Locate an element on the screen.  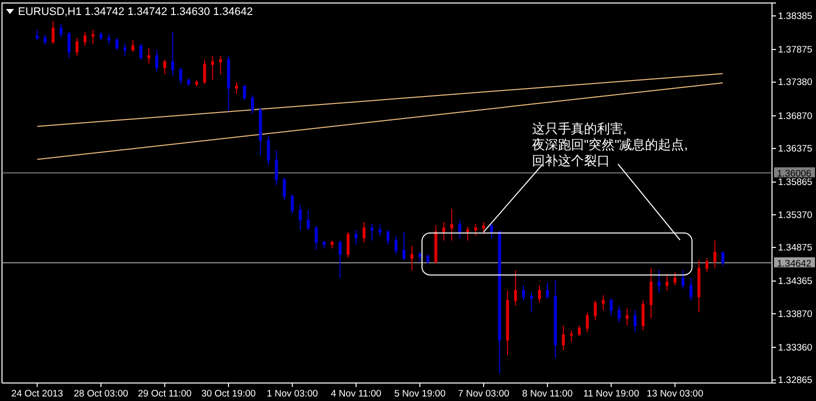
chart-title: EURUSD,H1 1.34742 1.34742 1.34630 1.34642 is located at coordinates (135, 12).